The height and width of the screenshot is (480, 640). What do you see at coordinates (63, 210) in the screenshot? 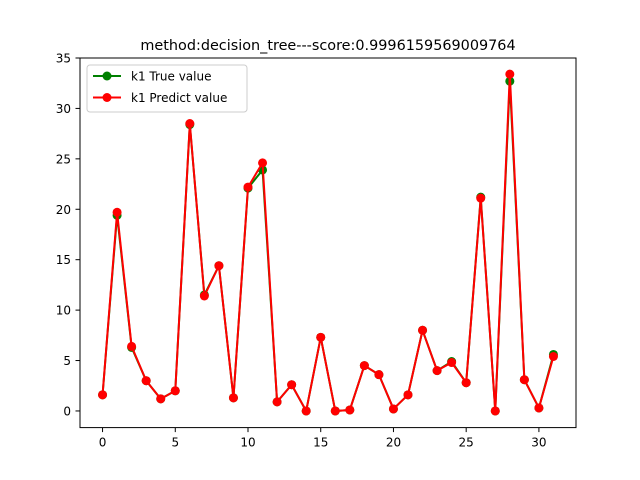
I see `y-tick-label: 20` at bounding box center [63, 210].